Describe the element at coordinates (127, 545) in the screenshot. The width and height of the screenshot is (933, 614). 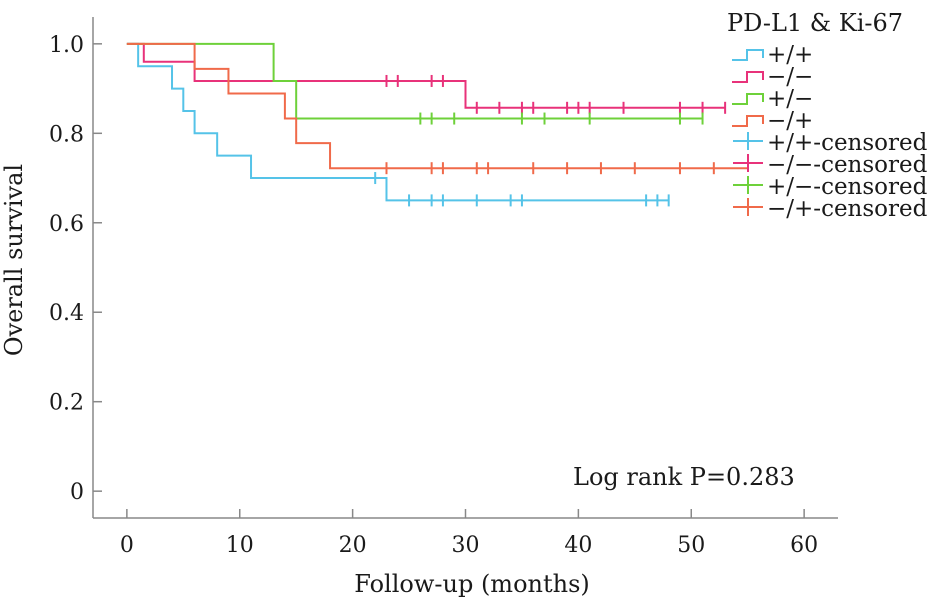
I see `x-tick-label: 0` at that location.